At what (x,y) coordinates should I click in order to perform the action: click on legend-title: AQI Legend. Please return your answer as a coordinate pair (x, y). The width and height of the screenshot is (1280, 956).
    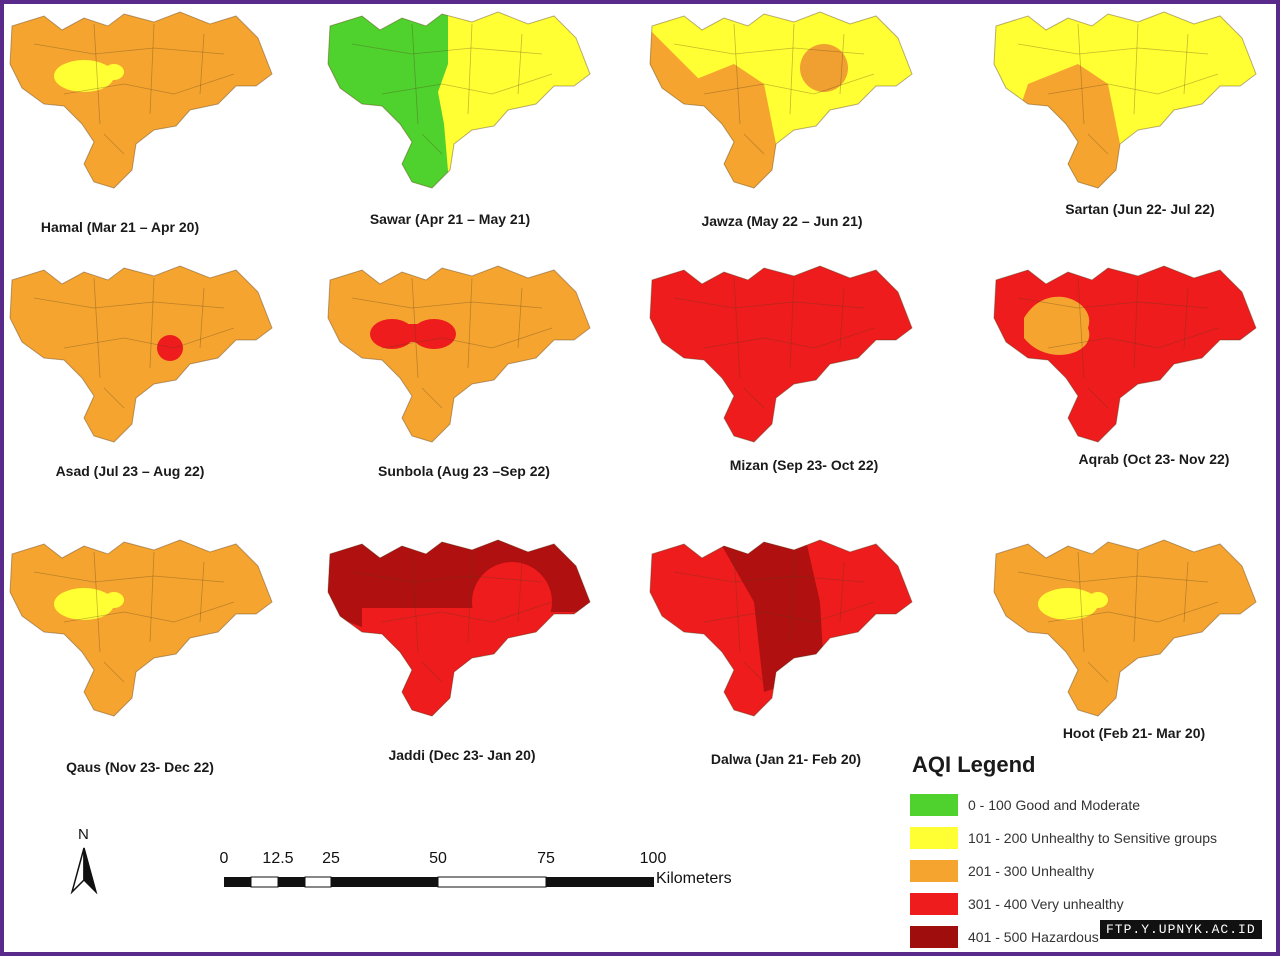
    Looking at the image, I should click on (974, 764).